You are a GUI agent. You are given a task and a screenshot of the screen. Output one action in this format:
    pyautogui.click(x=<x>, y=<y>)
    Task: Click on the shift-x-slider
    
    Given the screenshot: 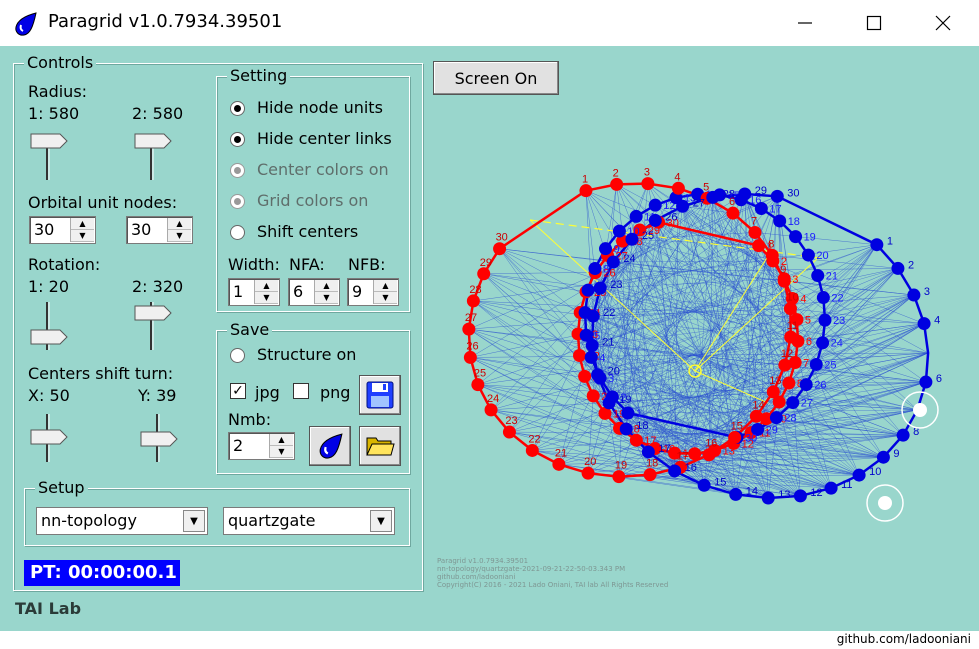 What is the action you would take?
    pyautogui.click(x=50, y=438)
    